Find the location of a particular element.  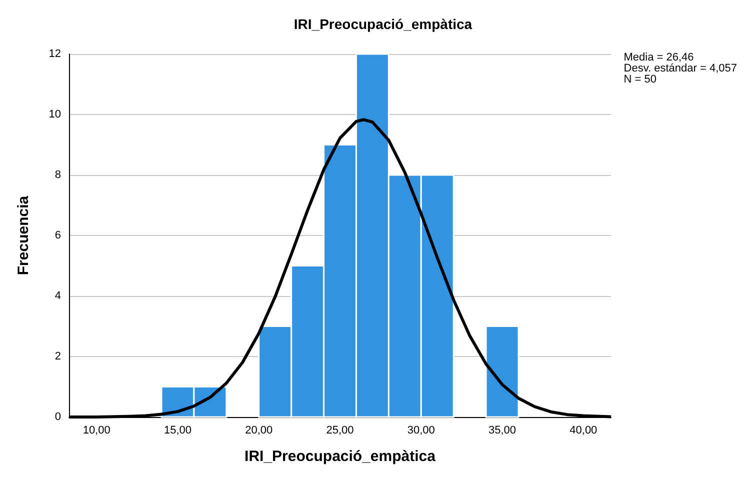

y-tick-label: 2 is located at coordinates (57, 356).